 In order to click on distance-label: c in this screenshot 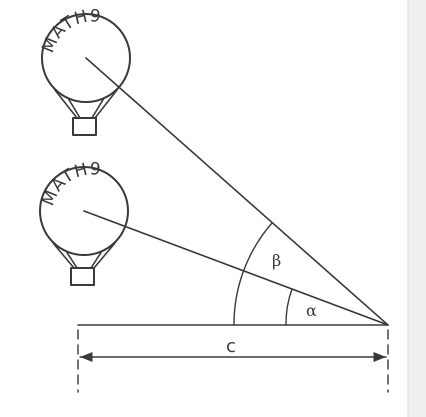, I will do `click(231, 346)`.